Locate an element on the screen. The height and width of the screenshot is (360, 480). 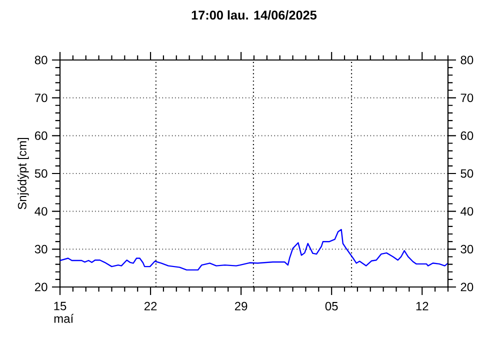
x-tick-label: 12 is located at coordinates (422, 306).